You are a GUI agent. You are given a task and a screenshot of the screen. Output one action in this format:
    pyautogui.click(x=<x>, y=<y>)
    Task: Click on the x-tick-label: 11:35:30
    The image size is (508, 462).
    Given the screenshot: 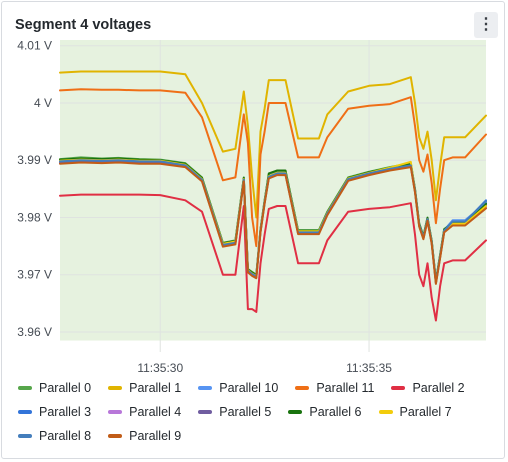 What is the action you would take?
    pyautogui.click(x=160, y=368)
    